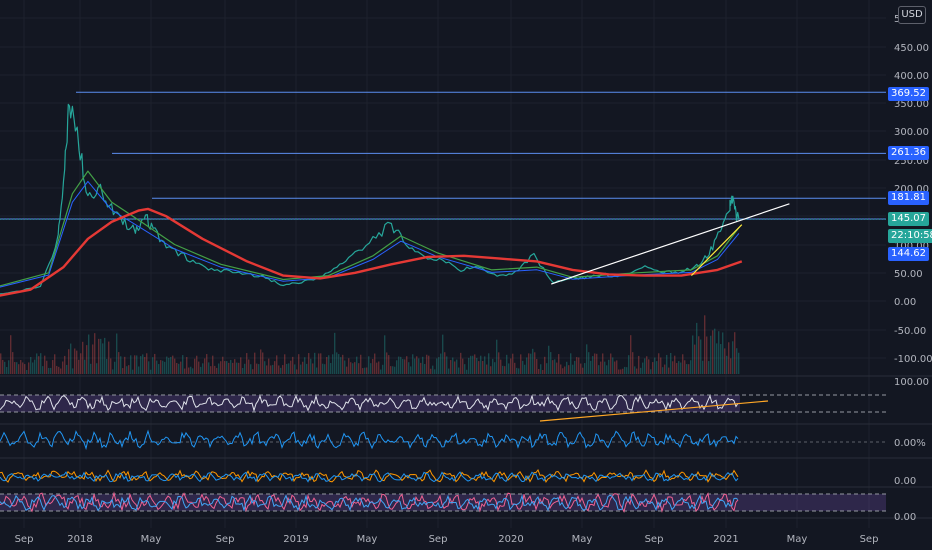 The width and height of the screenshot is (932, 550). What do you see at coordinates (582, 539) in the screenshot?
I see `time-tick-label: May` at bounding box center [582, 539].